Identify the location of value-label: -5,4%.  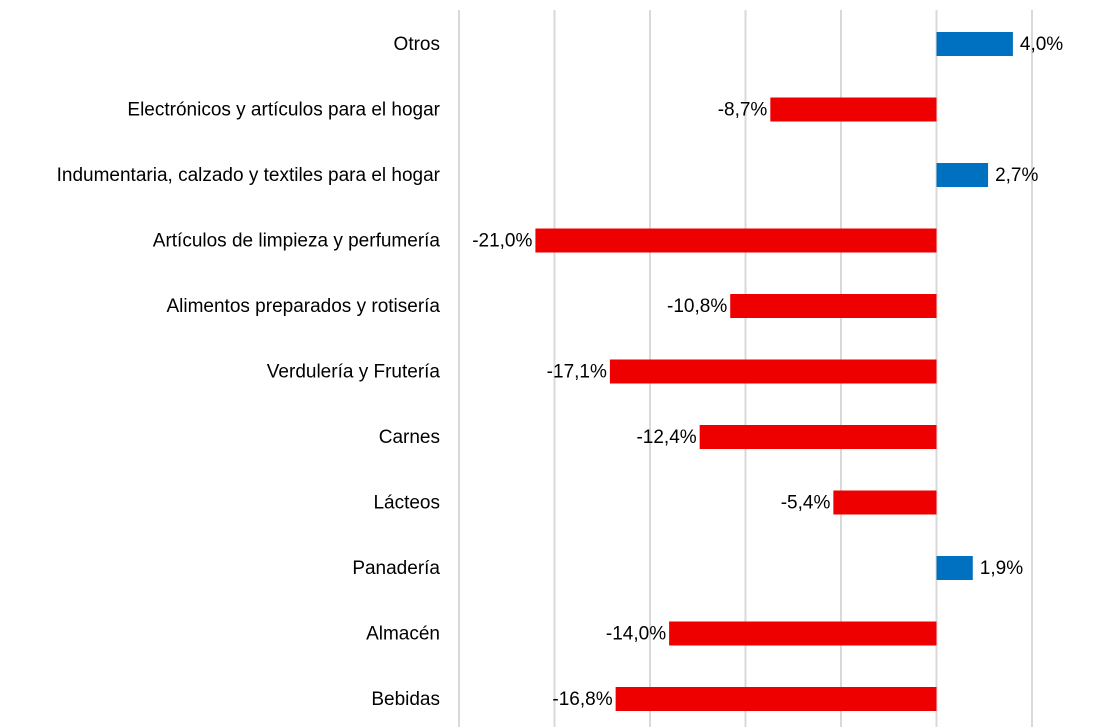
(806, 503).